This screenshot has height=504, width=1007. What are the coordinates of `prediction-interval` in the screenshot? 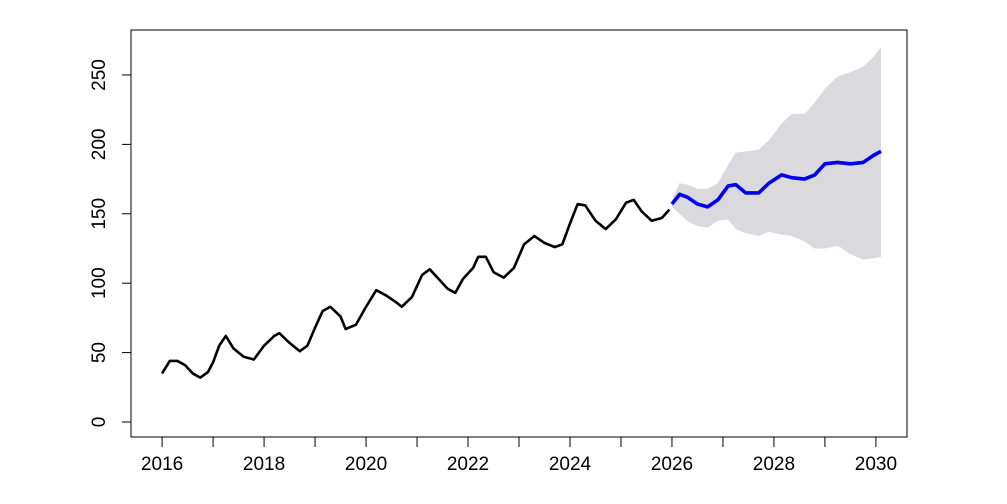 It's located at (776, 153).